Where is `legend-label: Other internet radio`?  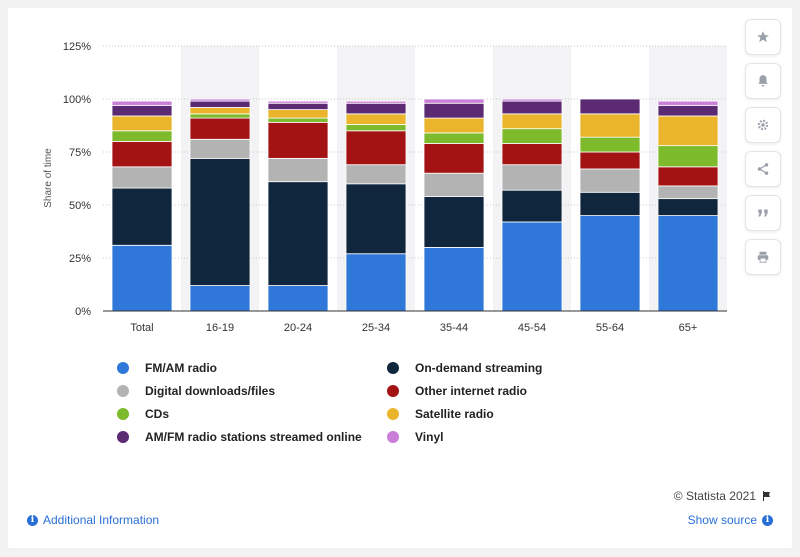
legend-label: Other internet radio is located at coordinates (471, 391).